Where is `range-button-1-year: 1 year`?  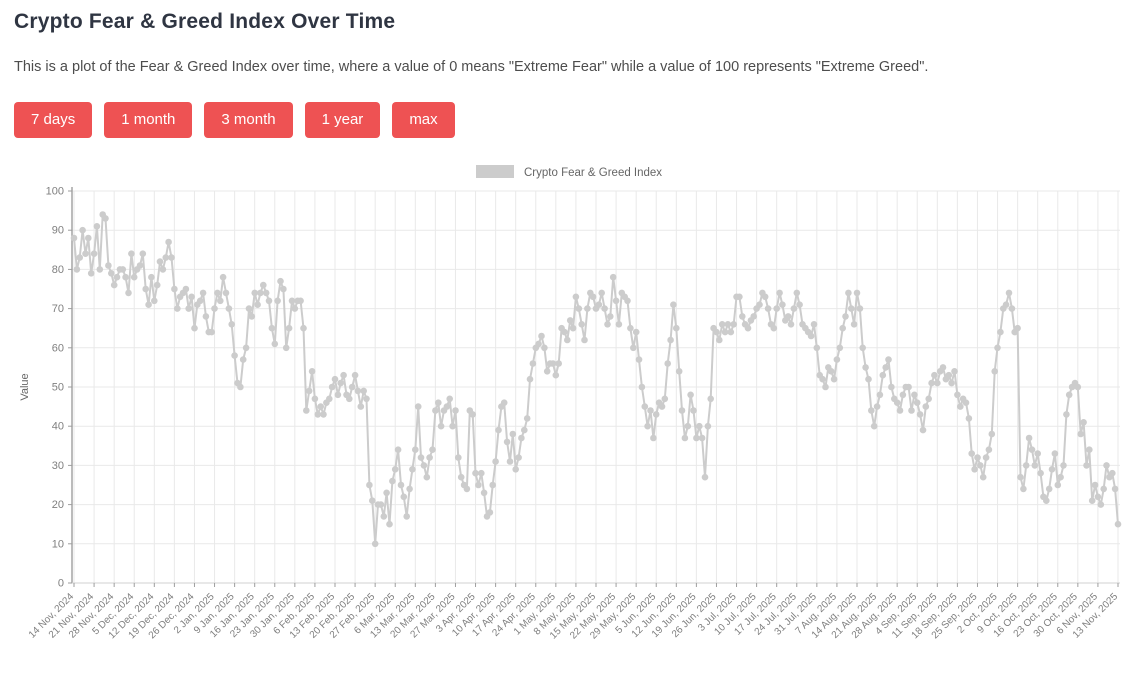
range-button-1-year: 1 year is located at coordinates (342, 120).